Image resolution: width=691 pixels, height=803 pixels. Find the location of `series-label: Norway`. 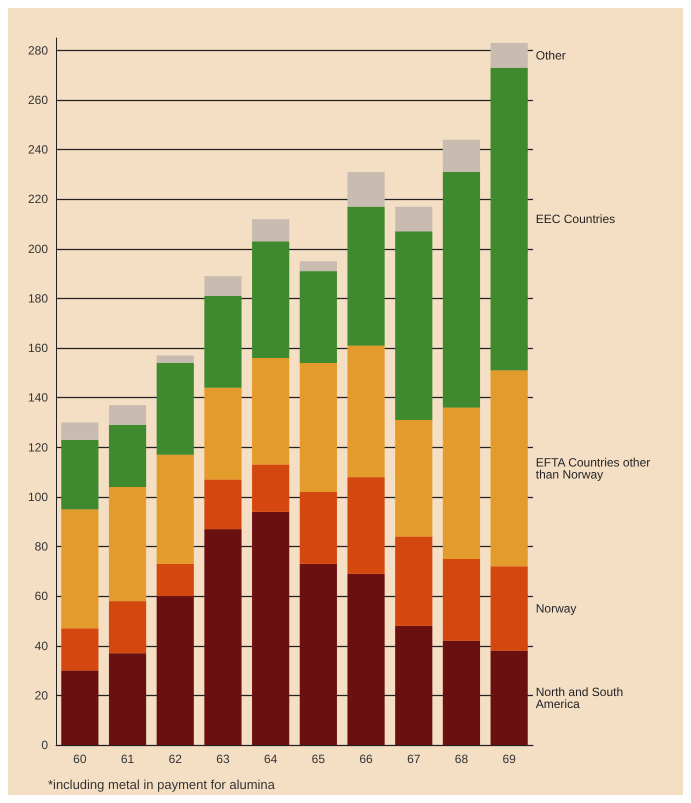

series-label: Norway is located at coordinates (556, 609).